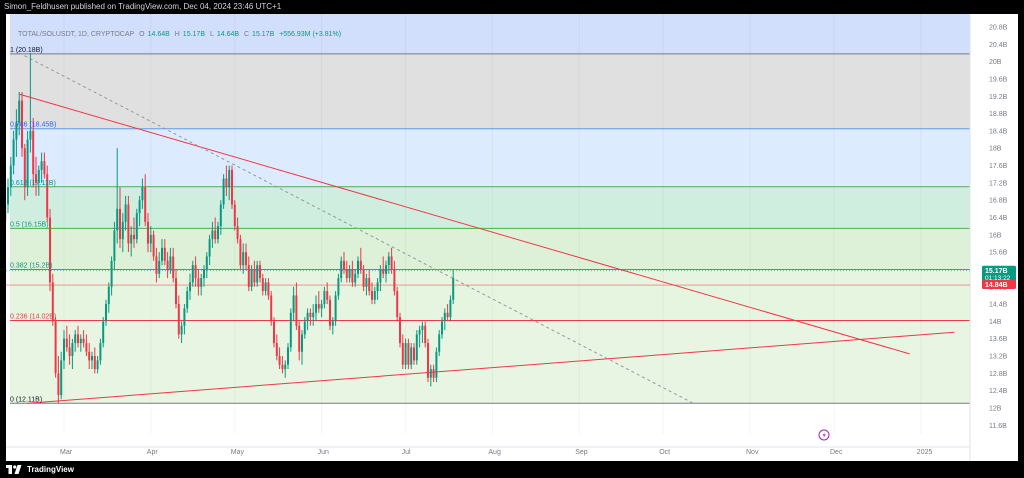 Image resolution: width=1024 pixels, height=478 pixels. Describe the element at coordinates (999, 273) in the screenshot. I see `price-badge` at that location.